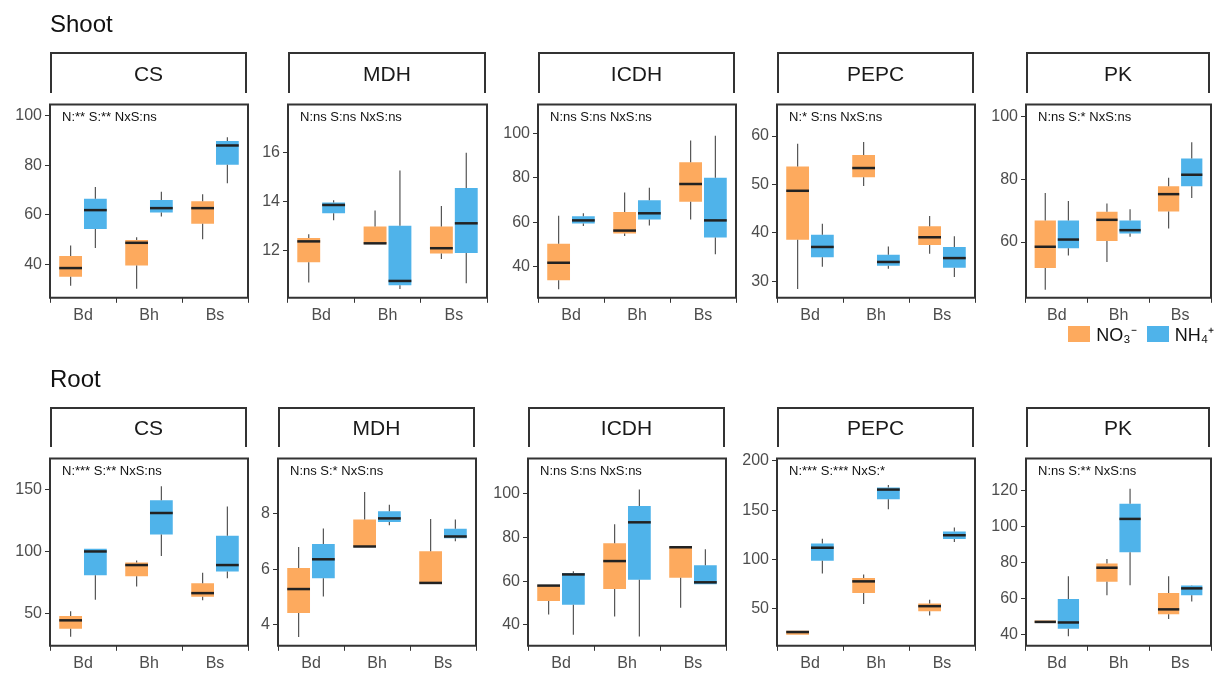 This screenshot has height=678, width=1214. What do you see at coordinates (110, 116) in the screenshot?
I see `annotation: N:** S:** NxS:ns` at bounding box center [110, 116].